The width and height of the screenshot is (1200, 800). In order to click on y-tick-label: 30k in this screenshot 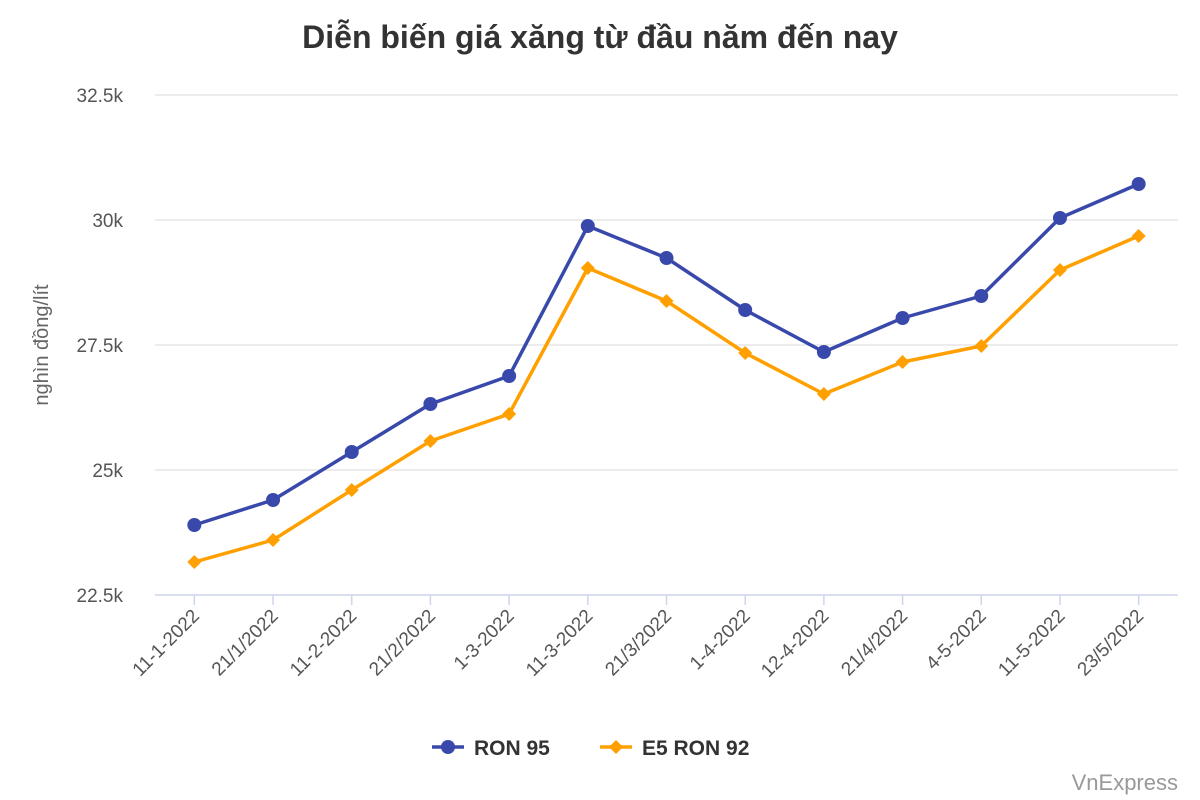, I will do `click(107, 221)`.